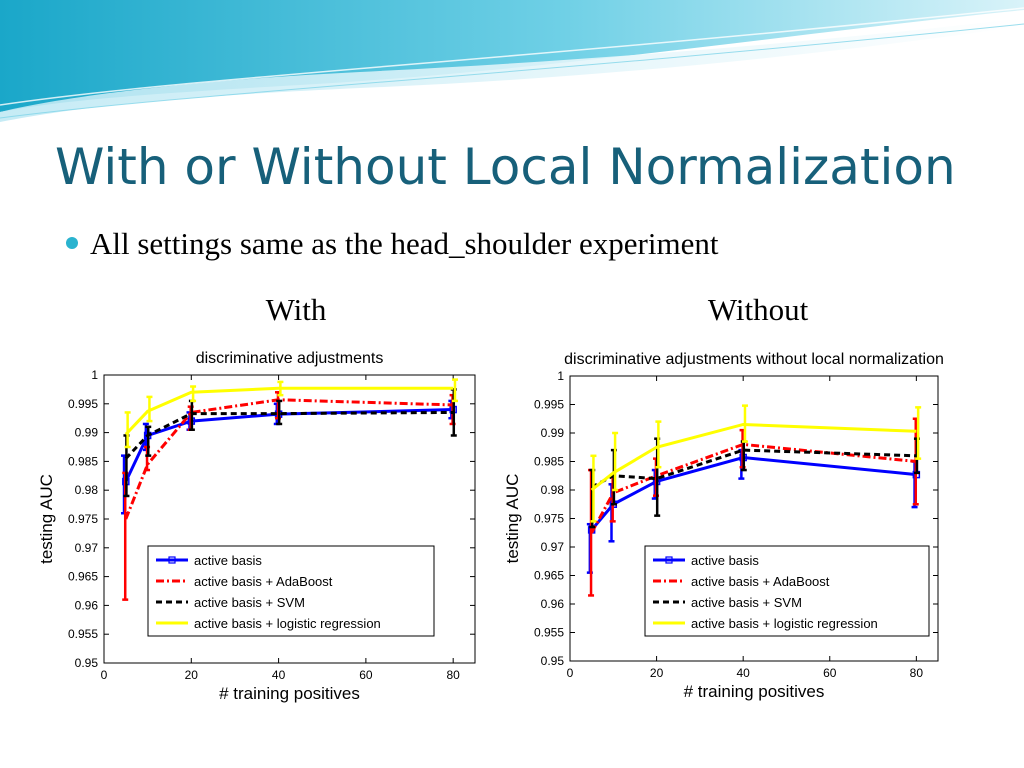 This screenshot has height=768, width=1024. I want to click on left-chart-ytick-label: 0.955, so click(83, 634).